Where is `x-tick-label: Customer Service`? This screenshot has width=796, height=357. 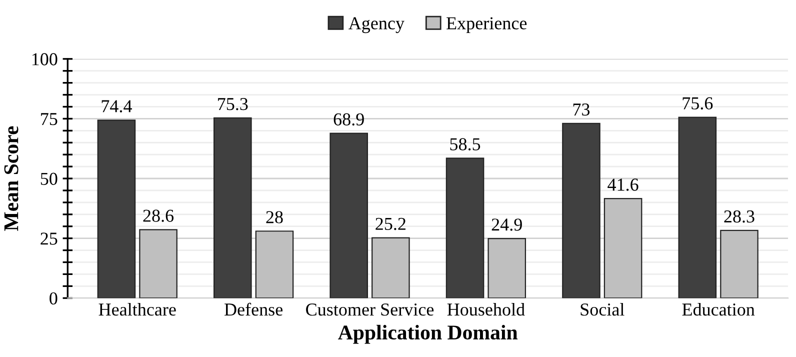 x-tick-label: Customer Service is located at coordinates (370, 310).